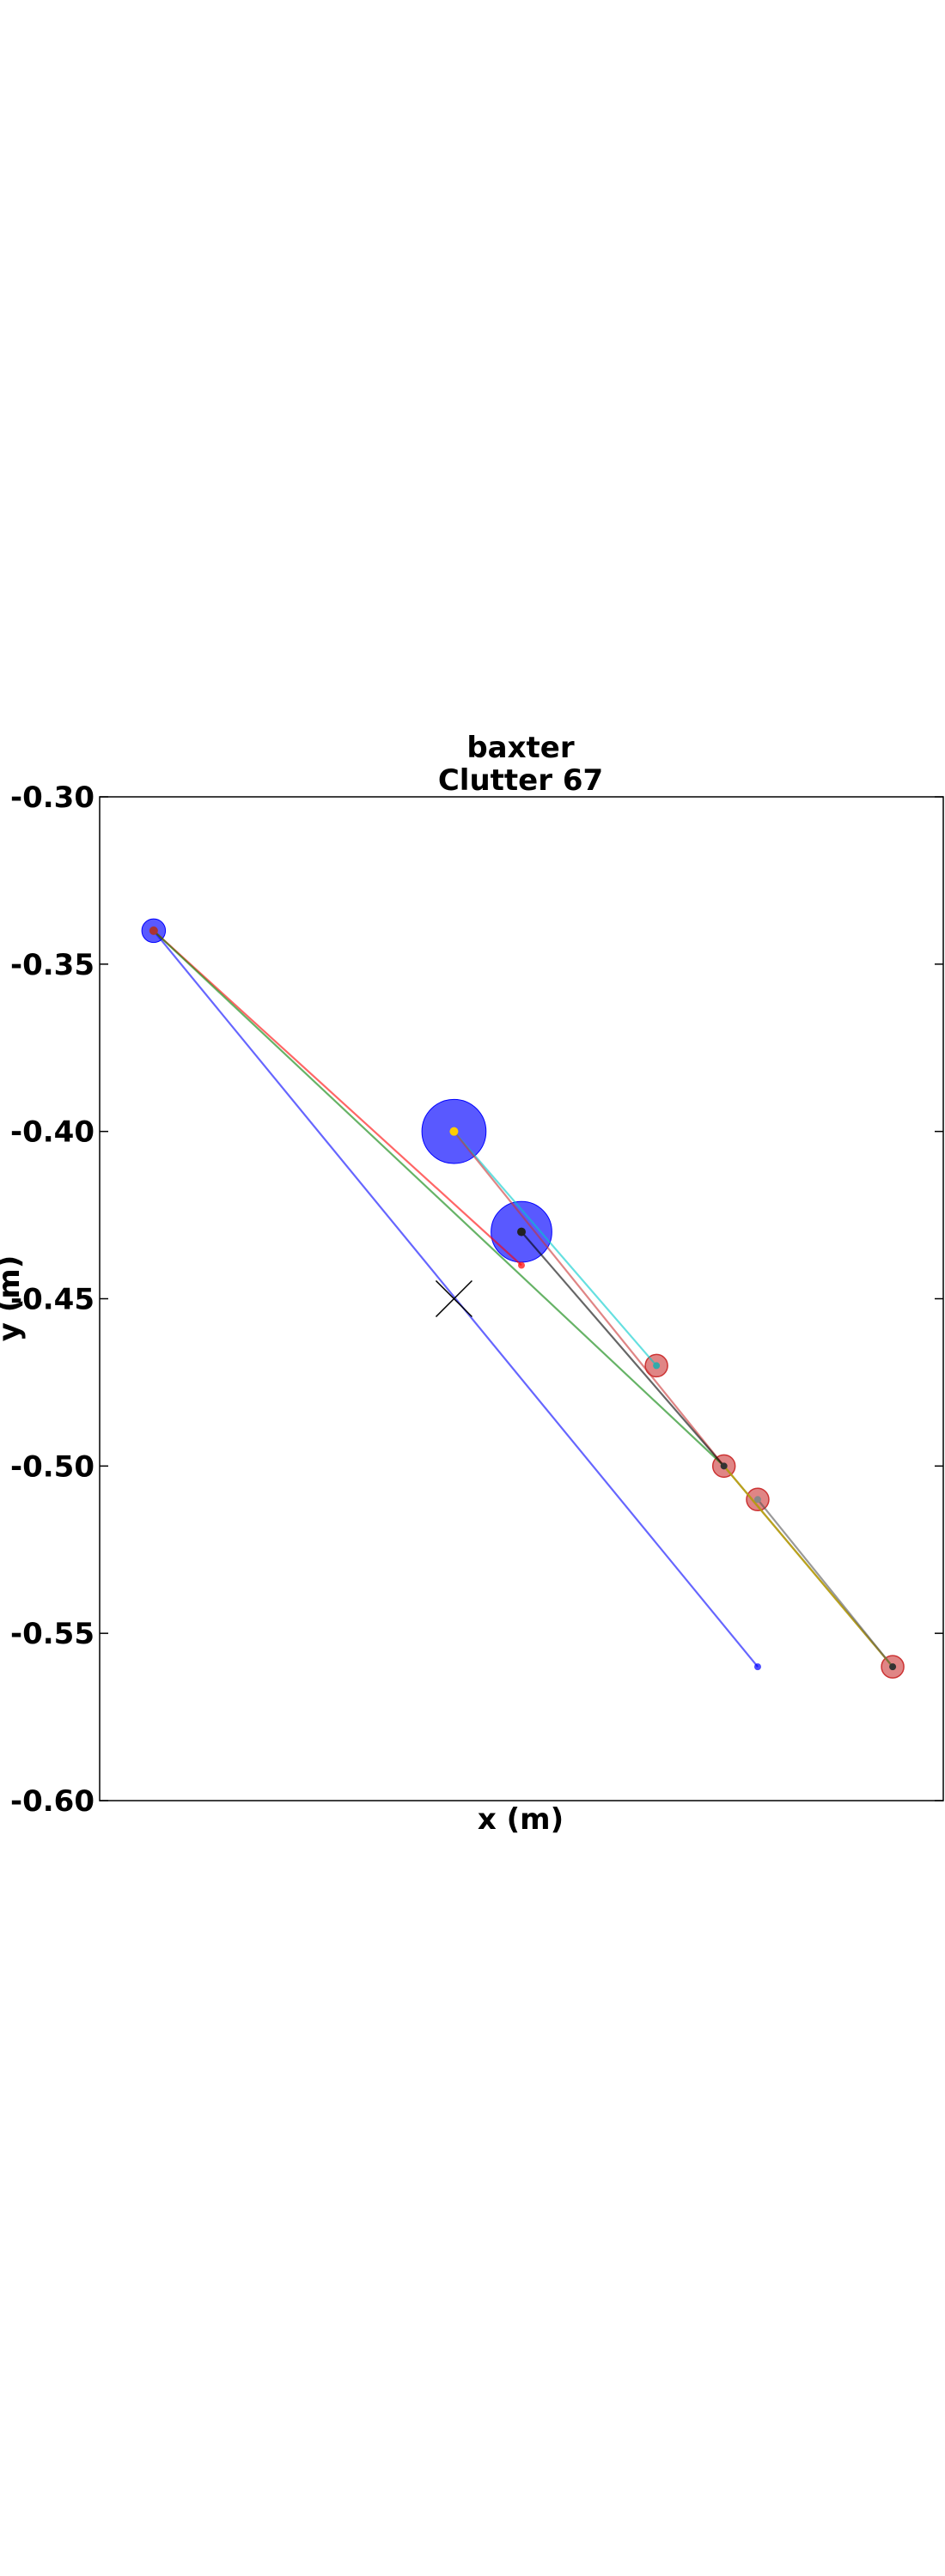 The width and height of the screenshot is (945, 2576). What do you see at coordinates (520, 748) in the screenshot?
I see `chart-title-line-1: baxter` at bounding box center [520, 748].